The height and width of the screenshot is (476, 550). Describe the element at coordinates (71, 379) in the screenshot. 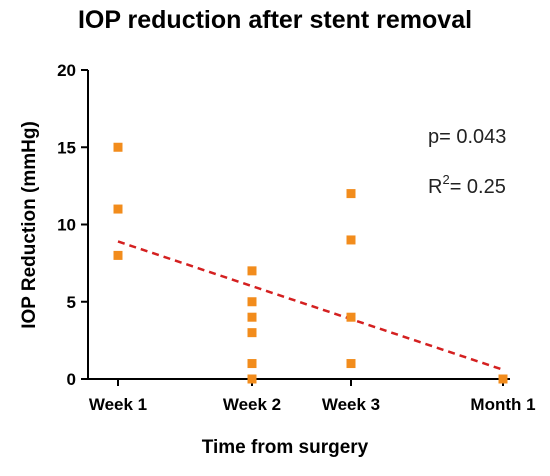

I see `y-tick-label: 0` at that location.